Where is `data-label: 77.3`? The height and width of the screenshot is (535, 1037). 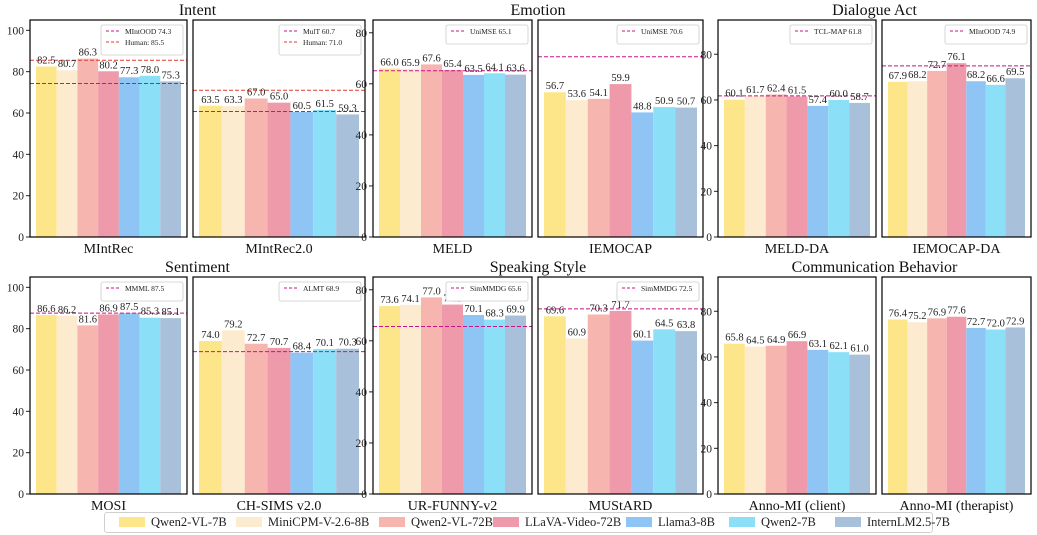 data-label: 77.3 is located at coordinates (129, 71).